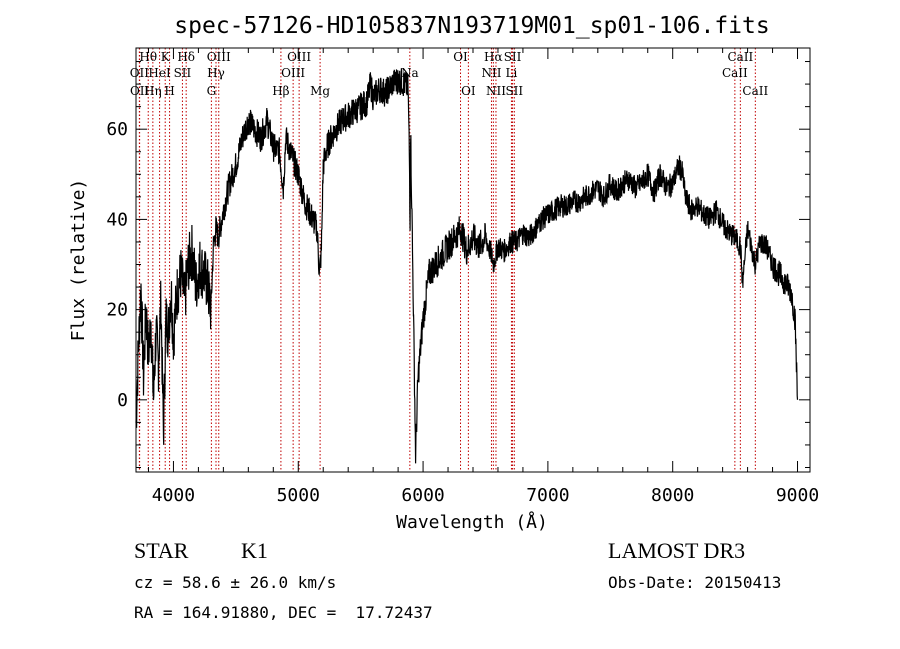  What do you see at coordinates (493, 57) in the screenshot?
I see `line-label-19: Hα` at bounding box center [493, 57].